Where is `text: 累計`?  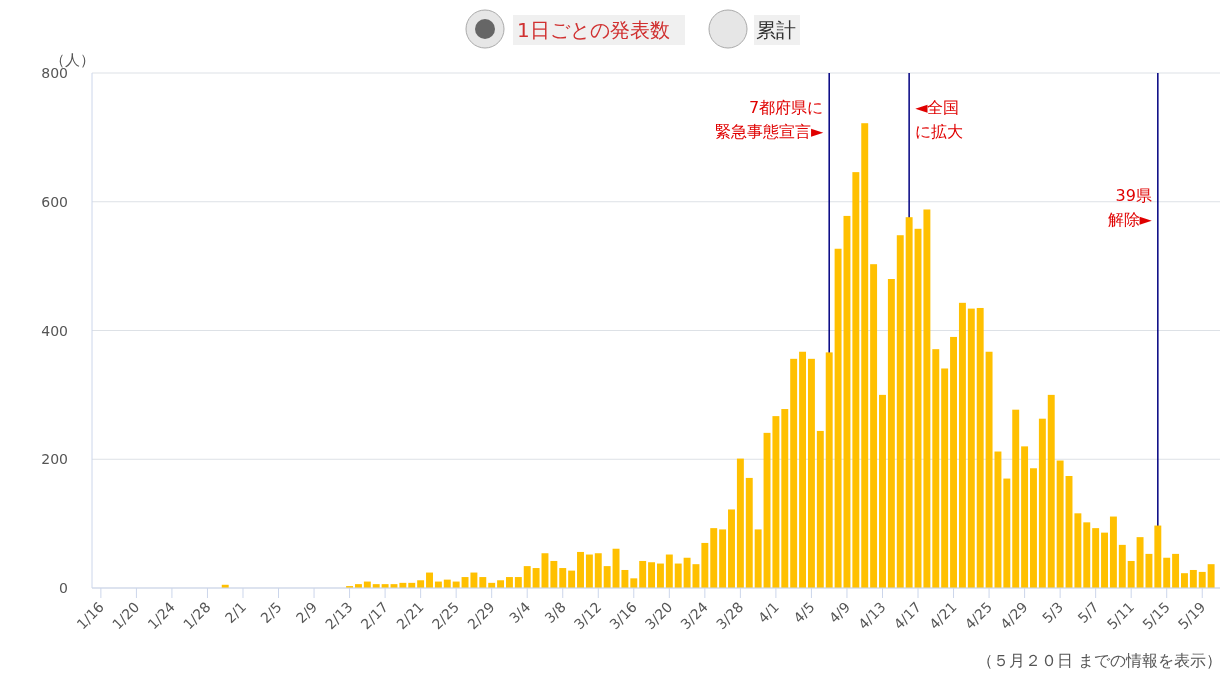 text: 累計 is located at coordinates (776, 30).